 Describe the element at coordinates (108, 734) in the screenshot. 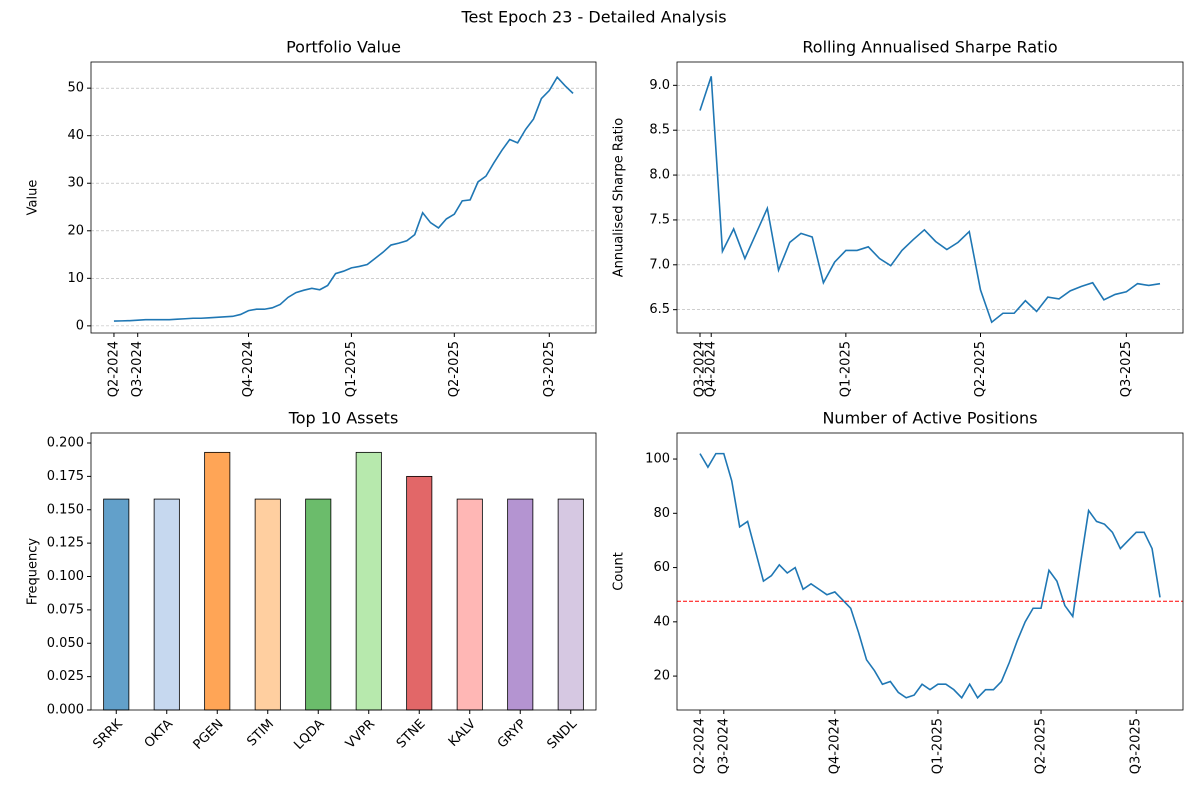

I see `x-tick-label: SRRK` at that location.